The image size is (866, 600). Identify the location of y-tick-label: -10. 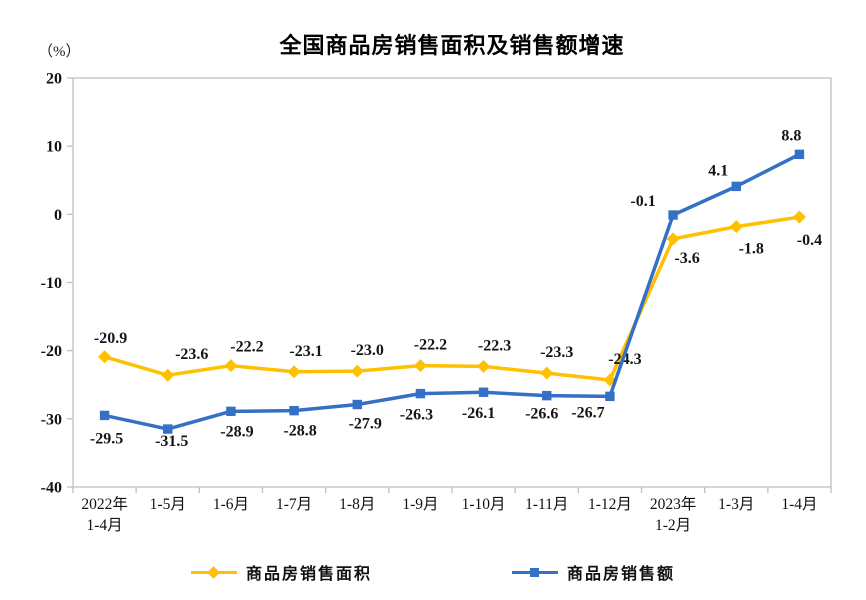
(51, 283).